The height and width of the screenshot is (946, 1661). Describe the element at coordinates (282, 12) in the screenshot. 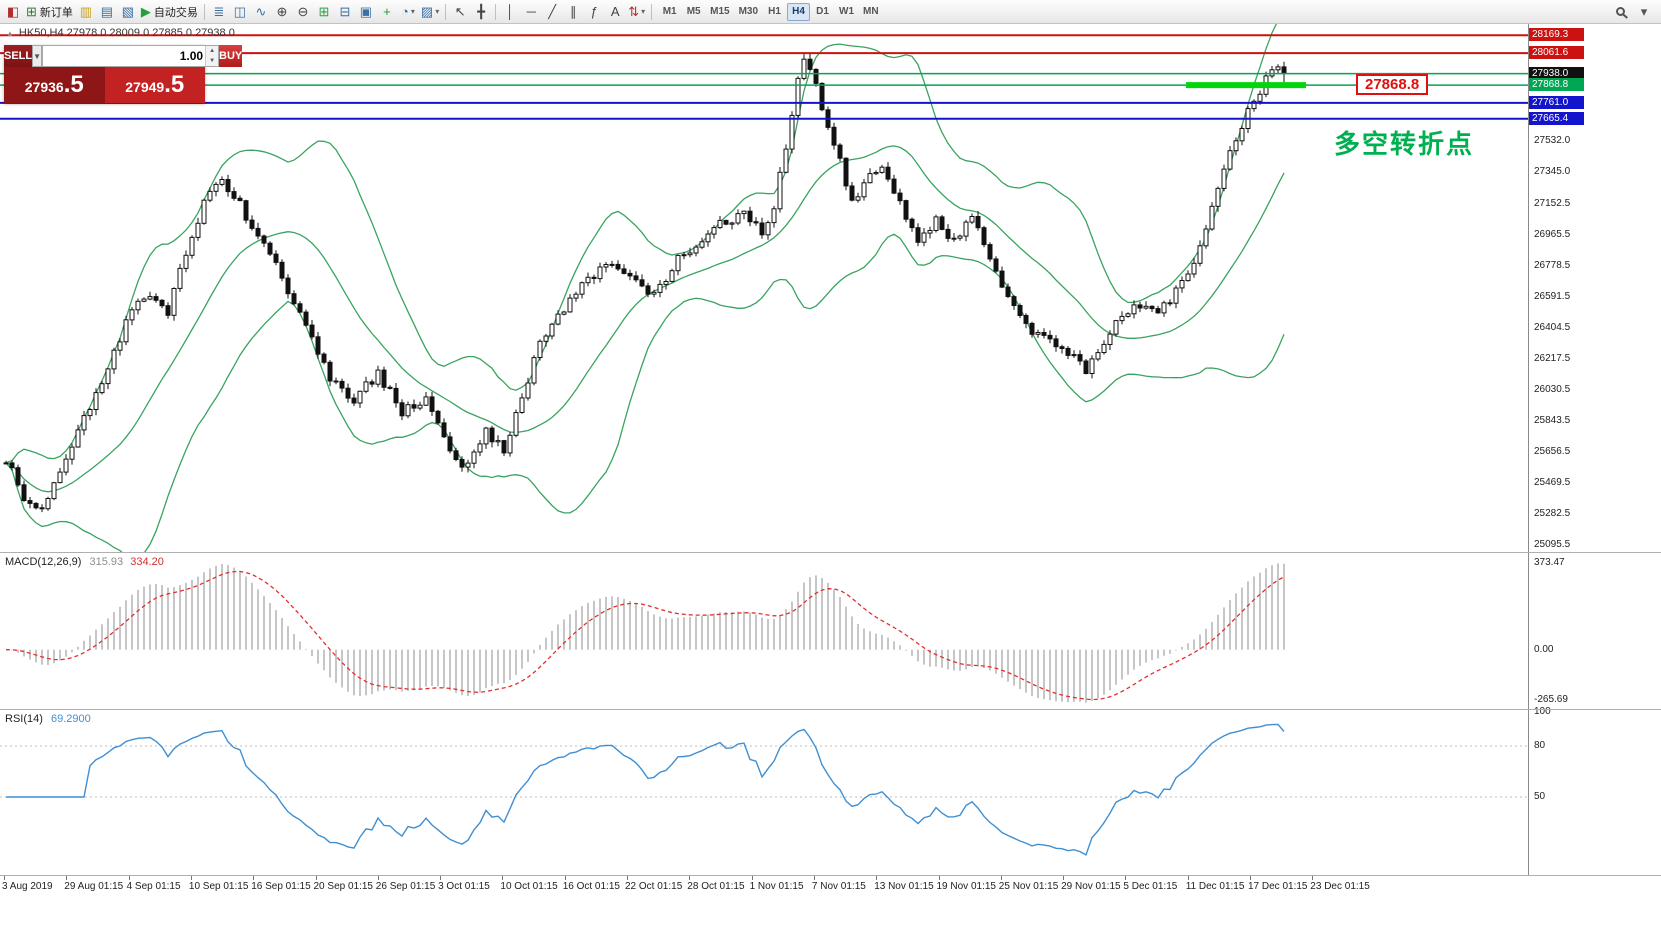

I see `zoom-in-icon: ⊕` at that location.